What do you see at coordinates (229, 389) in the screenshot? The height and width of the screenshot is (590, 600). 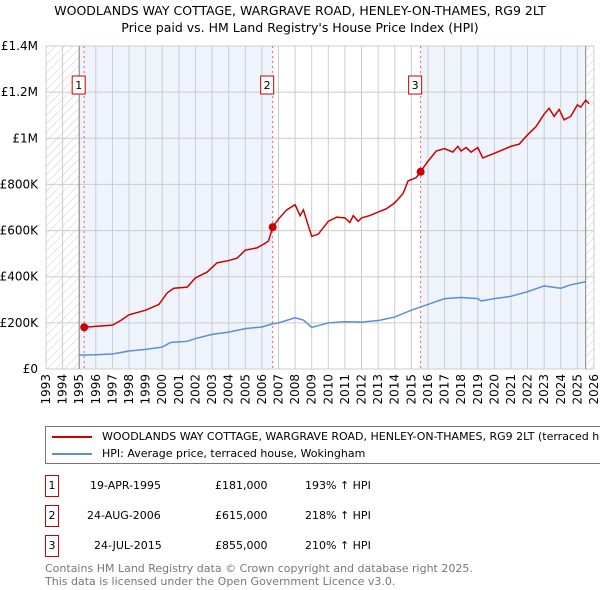 I see `x-tick-label: 2004` at bounding box center [229, 389].